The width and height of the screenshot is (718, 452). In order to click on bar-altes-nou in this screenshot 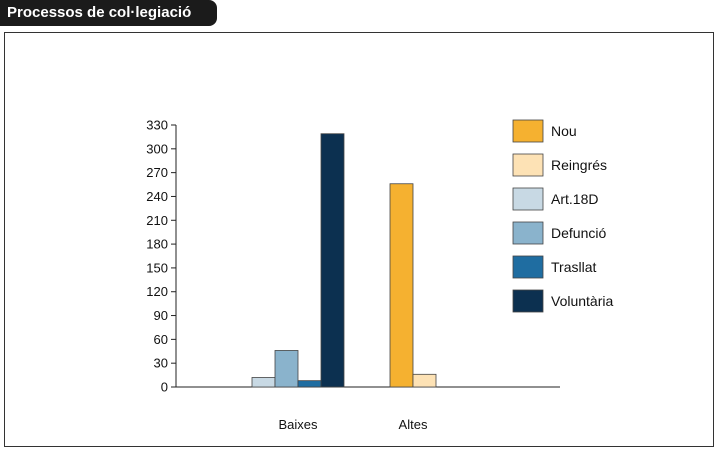, I will do `click(401, 285)`.